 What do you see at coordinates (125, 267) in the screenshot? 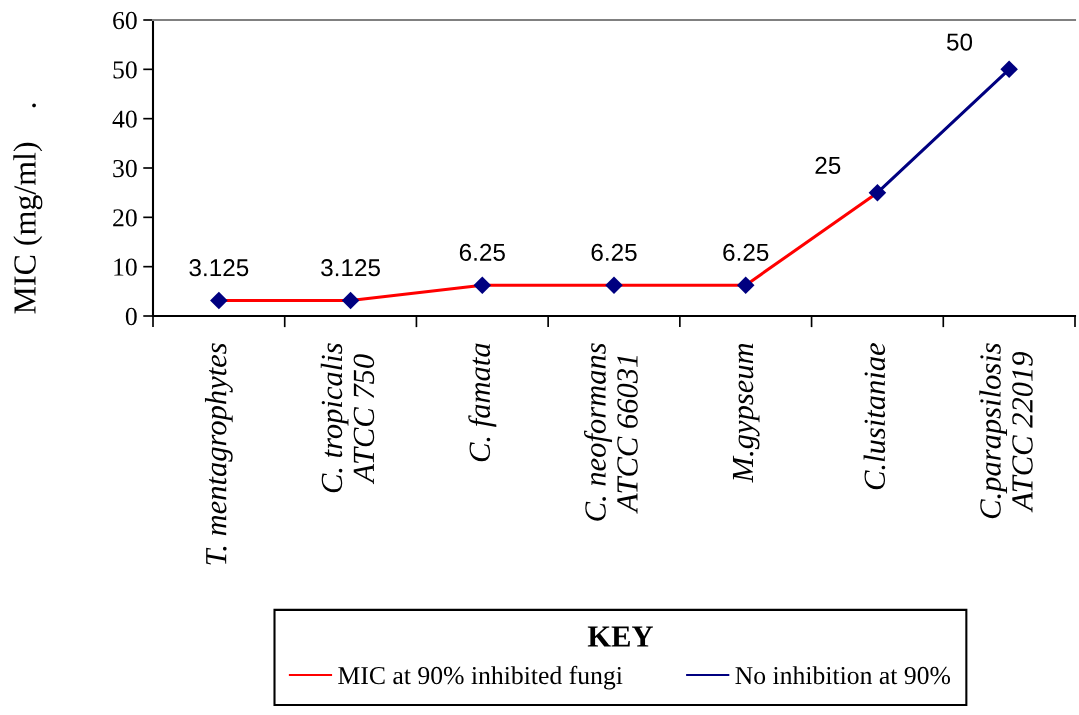
I see `y-tick-label: 10` at bounding box center [125, 267].